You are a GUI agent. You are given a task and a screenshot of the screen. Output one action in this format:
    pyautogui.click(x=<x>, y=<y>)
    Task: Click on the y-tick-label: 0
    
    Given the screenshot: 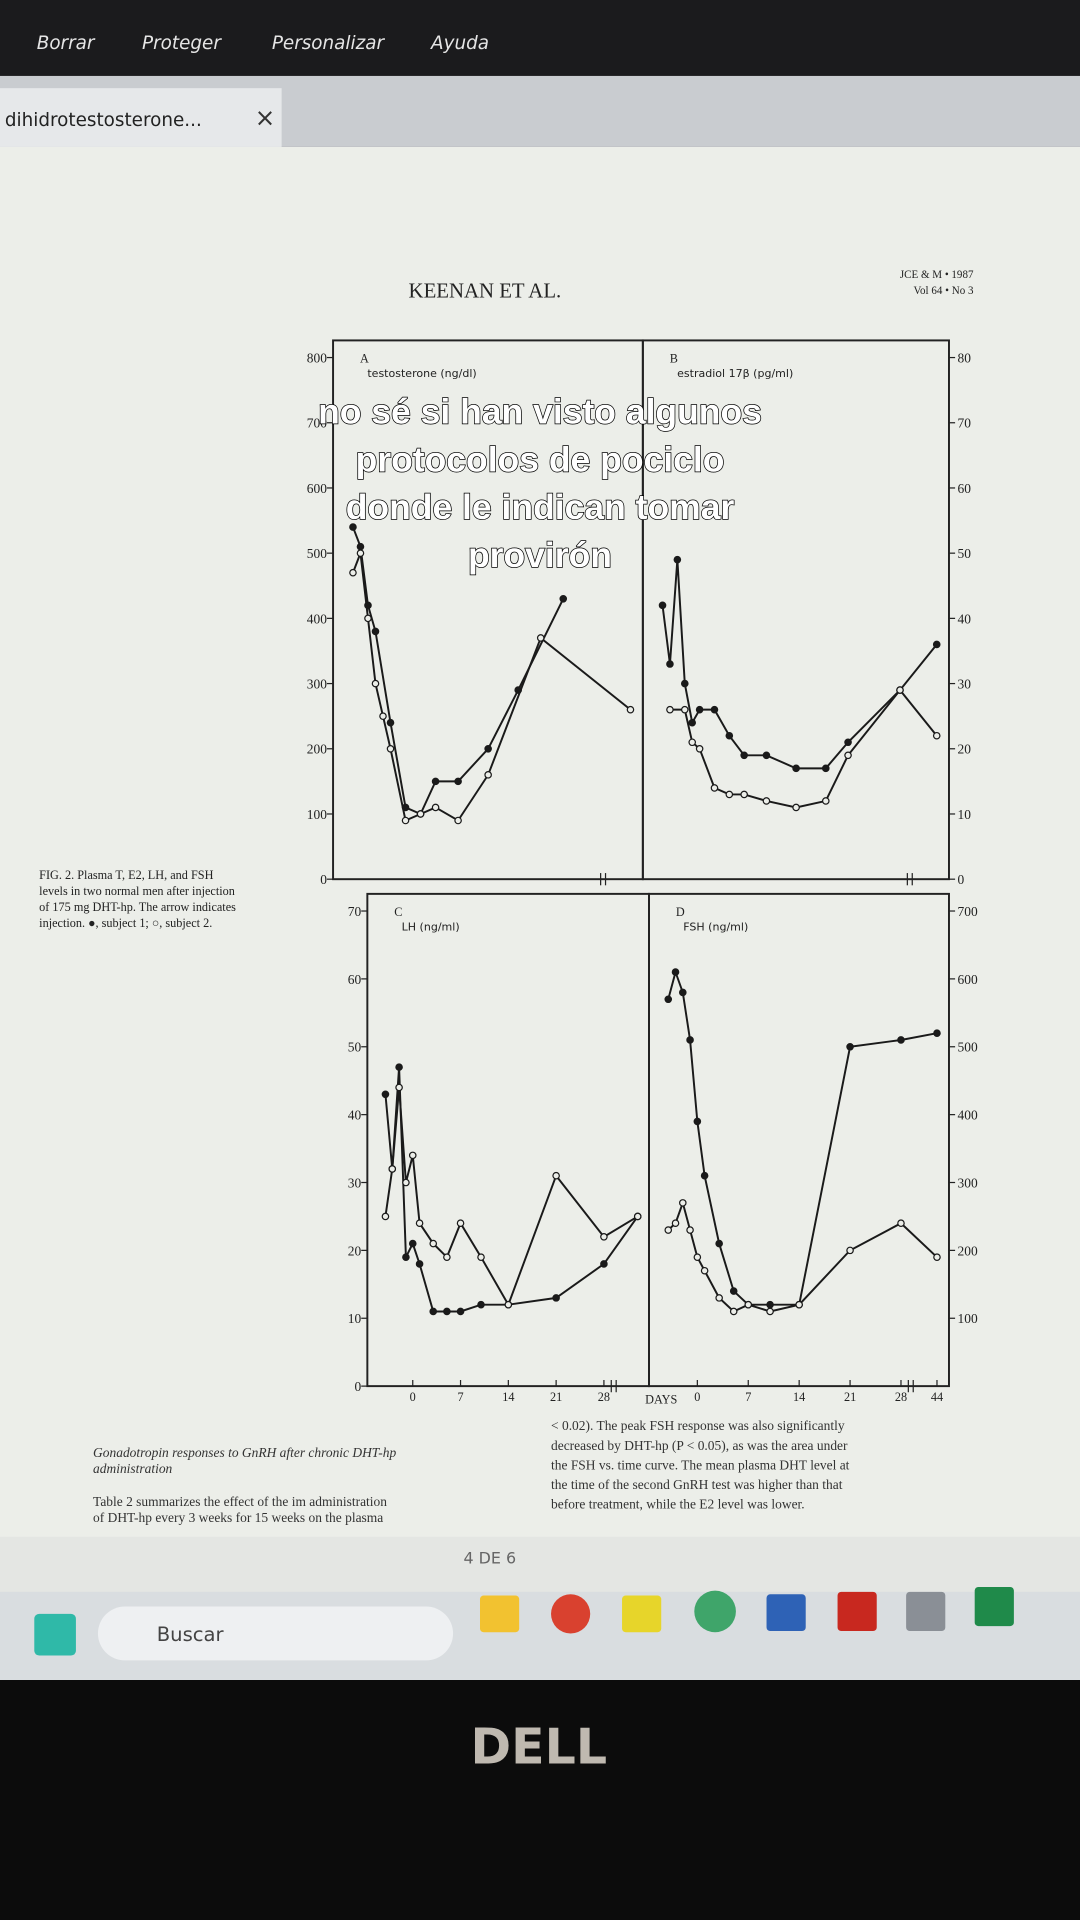 What is the action you would take?
    pyautogui.click(x=961, y=879)
    